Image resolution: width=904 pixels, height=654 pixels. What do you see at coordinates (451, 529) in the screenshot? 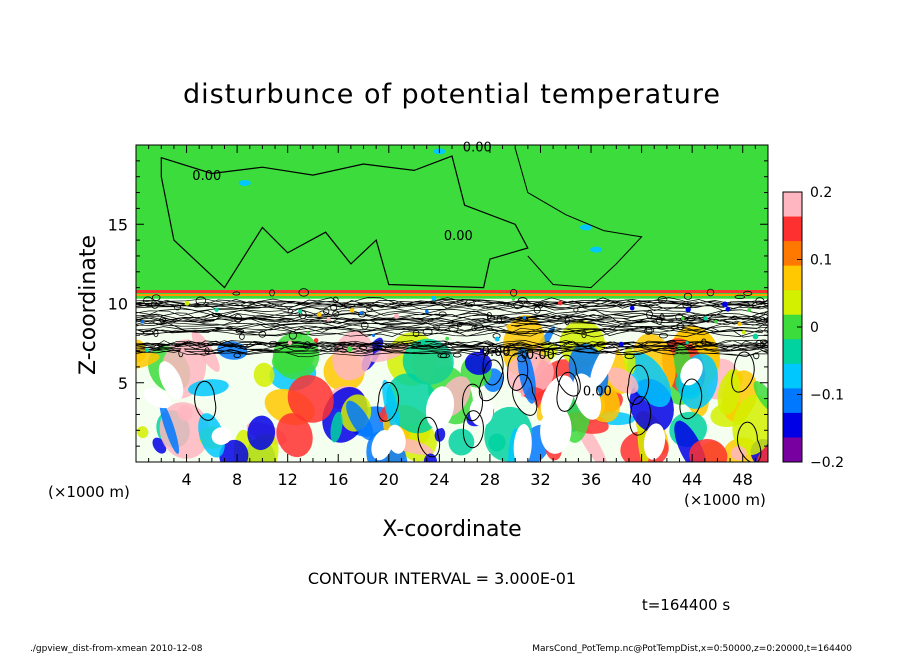
I see `x-axis-label: X-coordinate` at bounding box center [451, 529].